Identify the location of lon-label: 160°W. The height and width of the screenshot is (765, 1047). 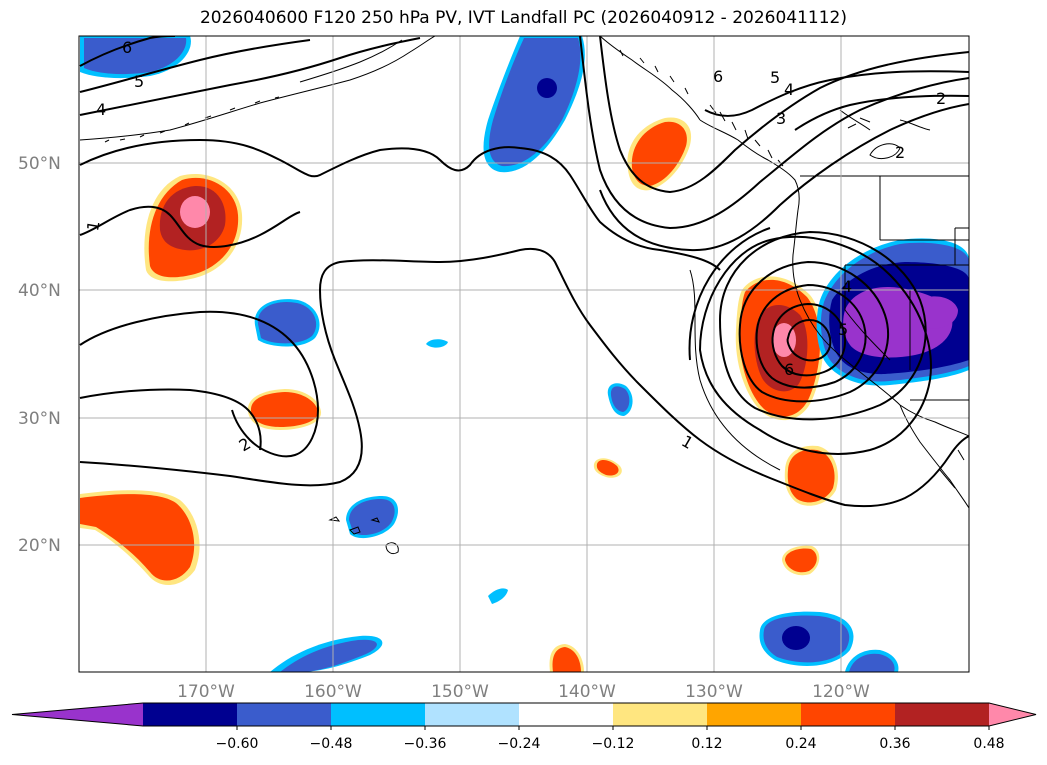
(333, 692).